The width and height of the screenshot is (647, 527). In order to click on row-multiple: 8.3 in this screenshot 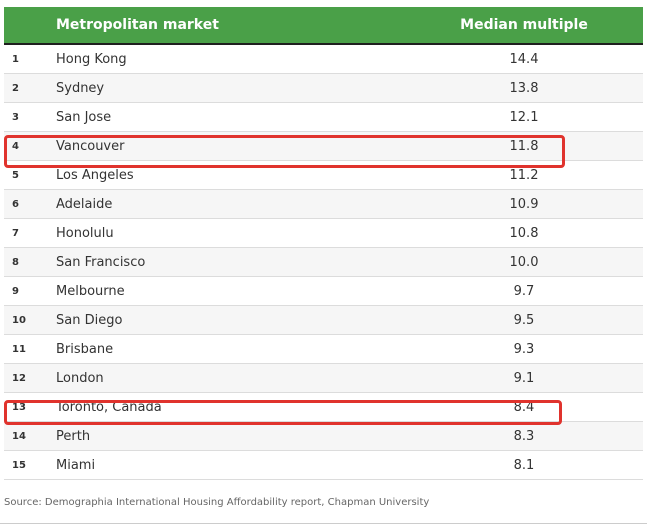, I will do `click(524, 436)`.